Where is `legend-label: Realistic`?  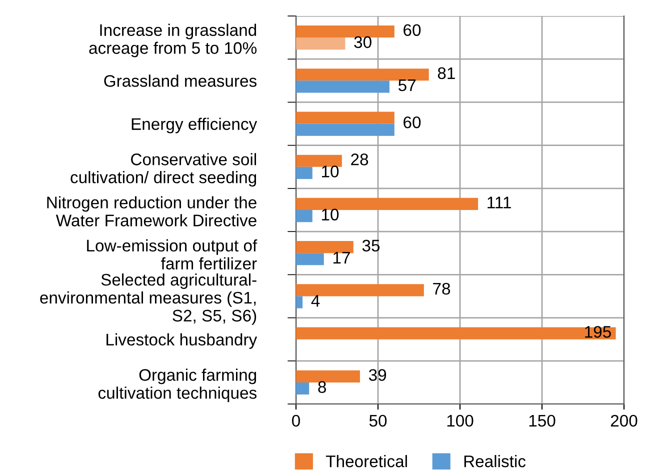 legend-label: Realistic is located at coordinates (495, 461).